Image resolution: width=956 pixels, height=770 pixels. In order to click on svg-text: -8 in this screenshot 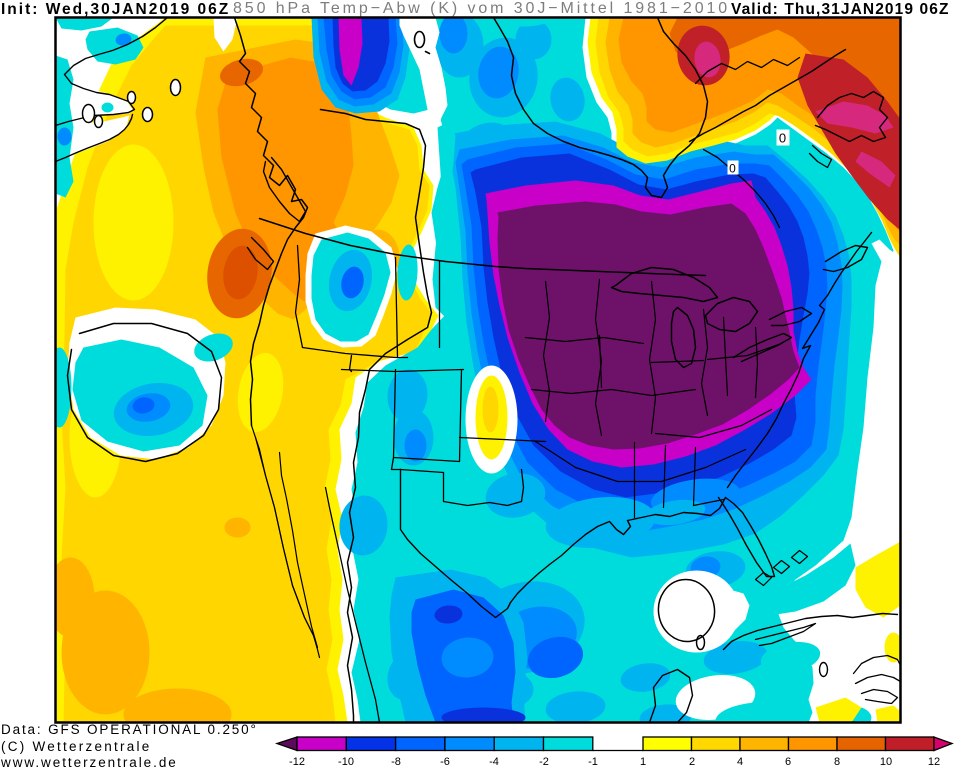, I will do `click(396, 762)`.